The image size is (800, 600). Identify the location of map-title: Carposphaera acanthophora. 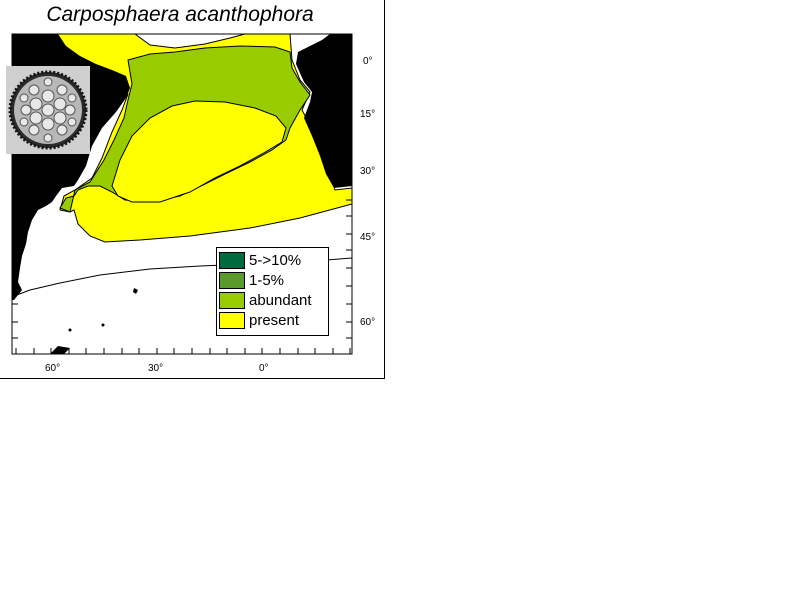
(180, 14).